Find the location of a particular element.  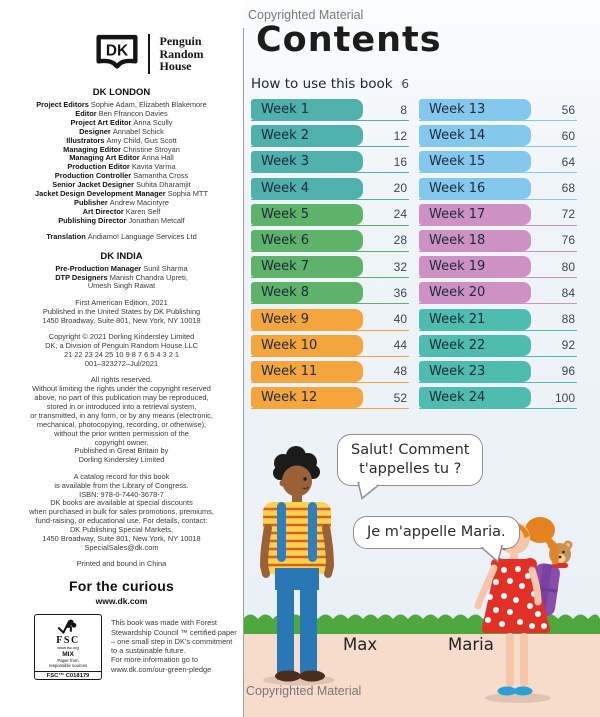

week-page-number: 92 is located at coordinates (568, 345).